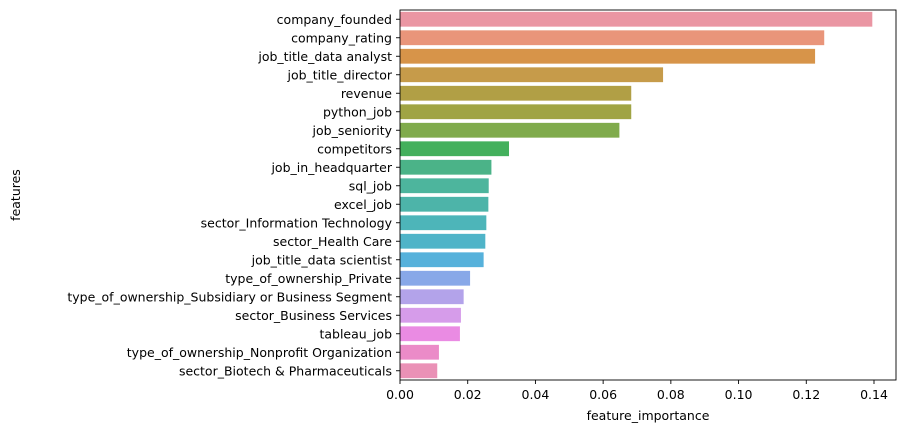 This screenshot has width=905, height=433. What do you see at coordinates (308, 278) in the screenshot?
I see `category-label: type_of_ownership_Private` at bounding box center [308, 278].